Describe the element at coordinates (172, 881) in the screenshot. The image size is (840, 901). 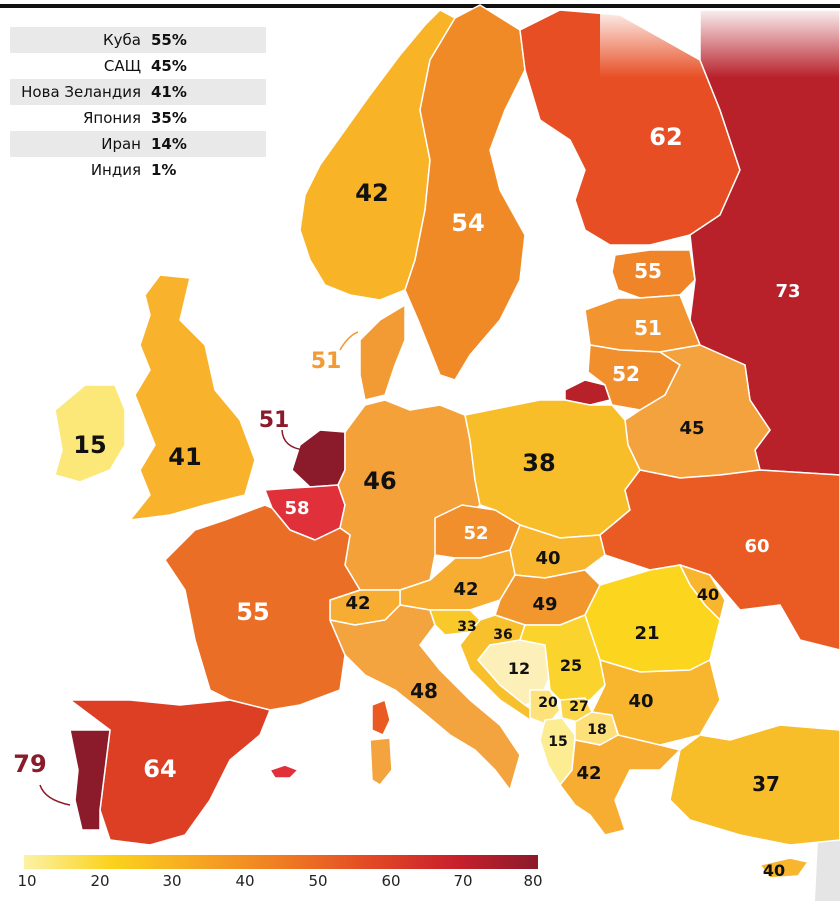
I see `colorbar-tick: 30` at that location.